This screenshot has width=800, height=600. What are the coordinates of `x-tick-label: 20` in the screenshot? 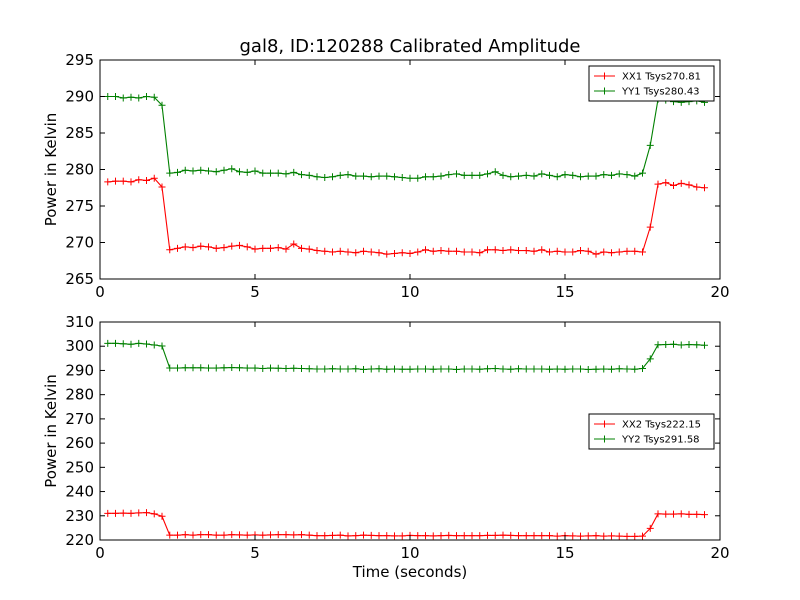 It's located at (719, 553).